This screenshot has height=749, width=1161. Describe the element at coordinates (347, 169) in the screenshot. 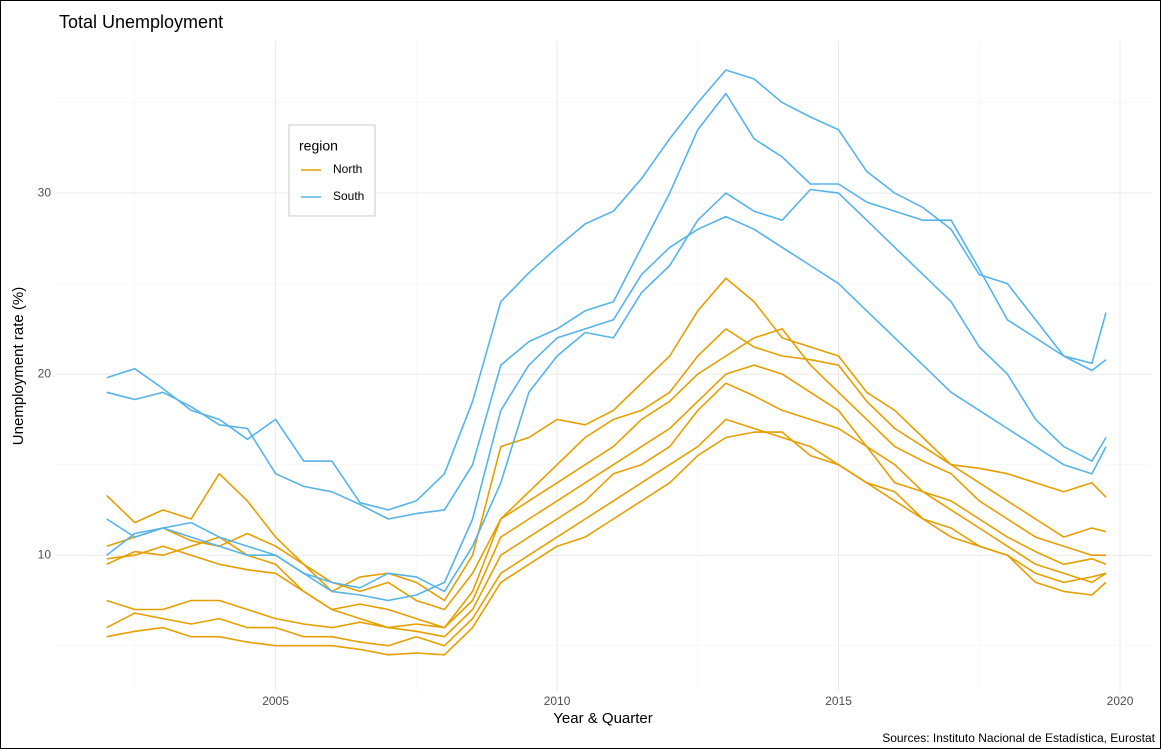

I see `legend-label: North` at that location.